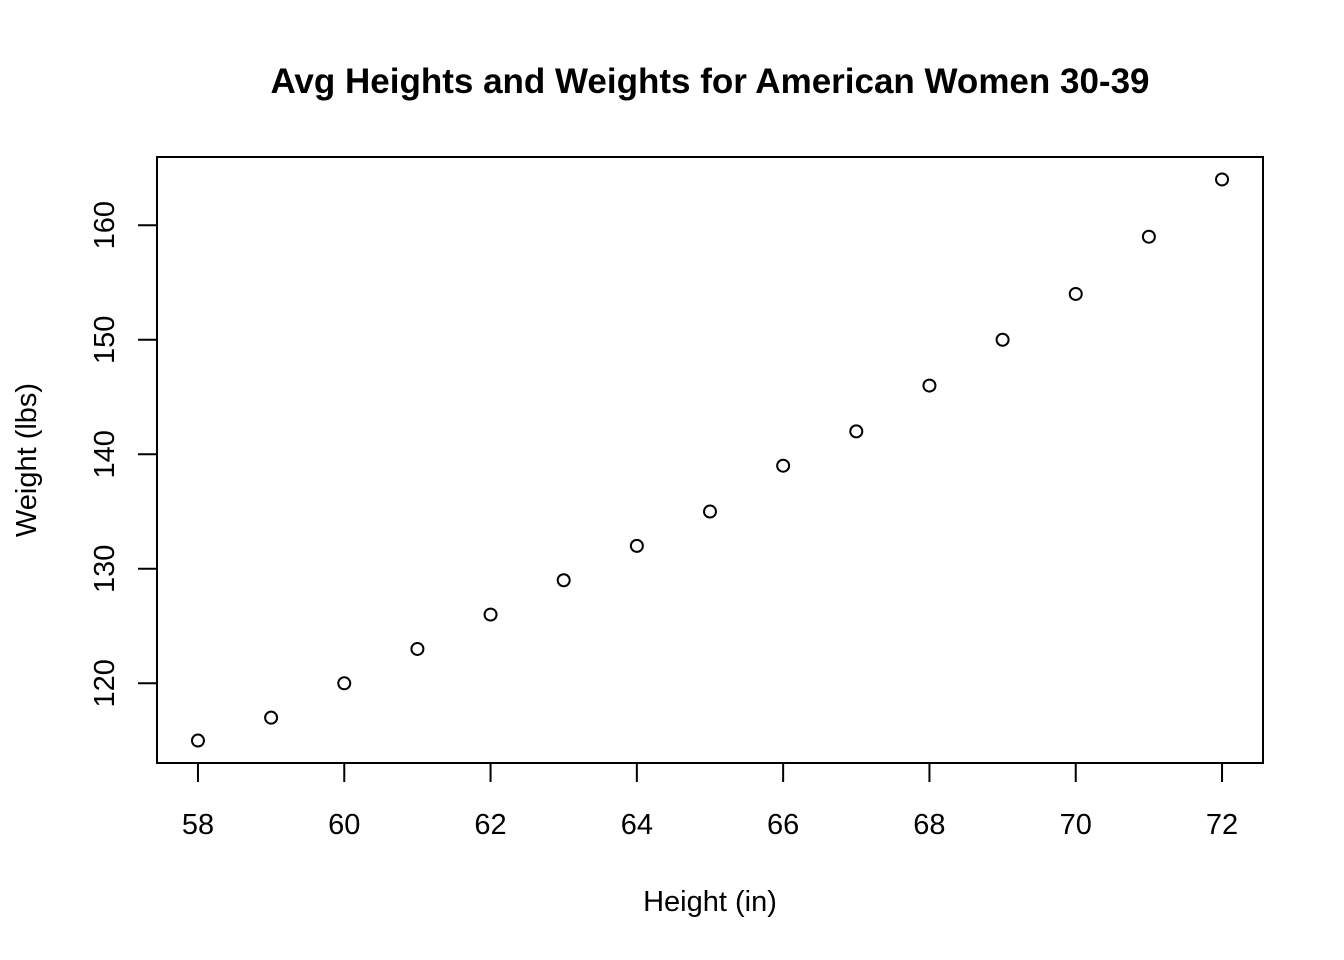 This screenshot has width=1344, height=960. What do you see at coordinates (1222, 825) in the screenshot?
I see `x-tick-label: 72` at bounding box center [1222, 825].